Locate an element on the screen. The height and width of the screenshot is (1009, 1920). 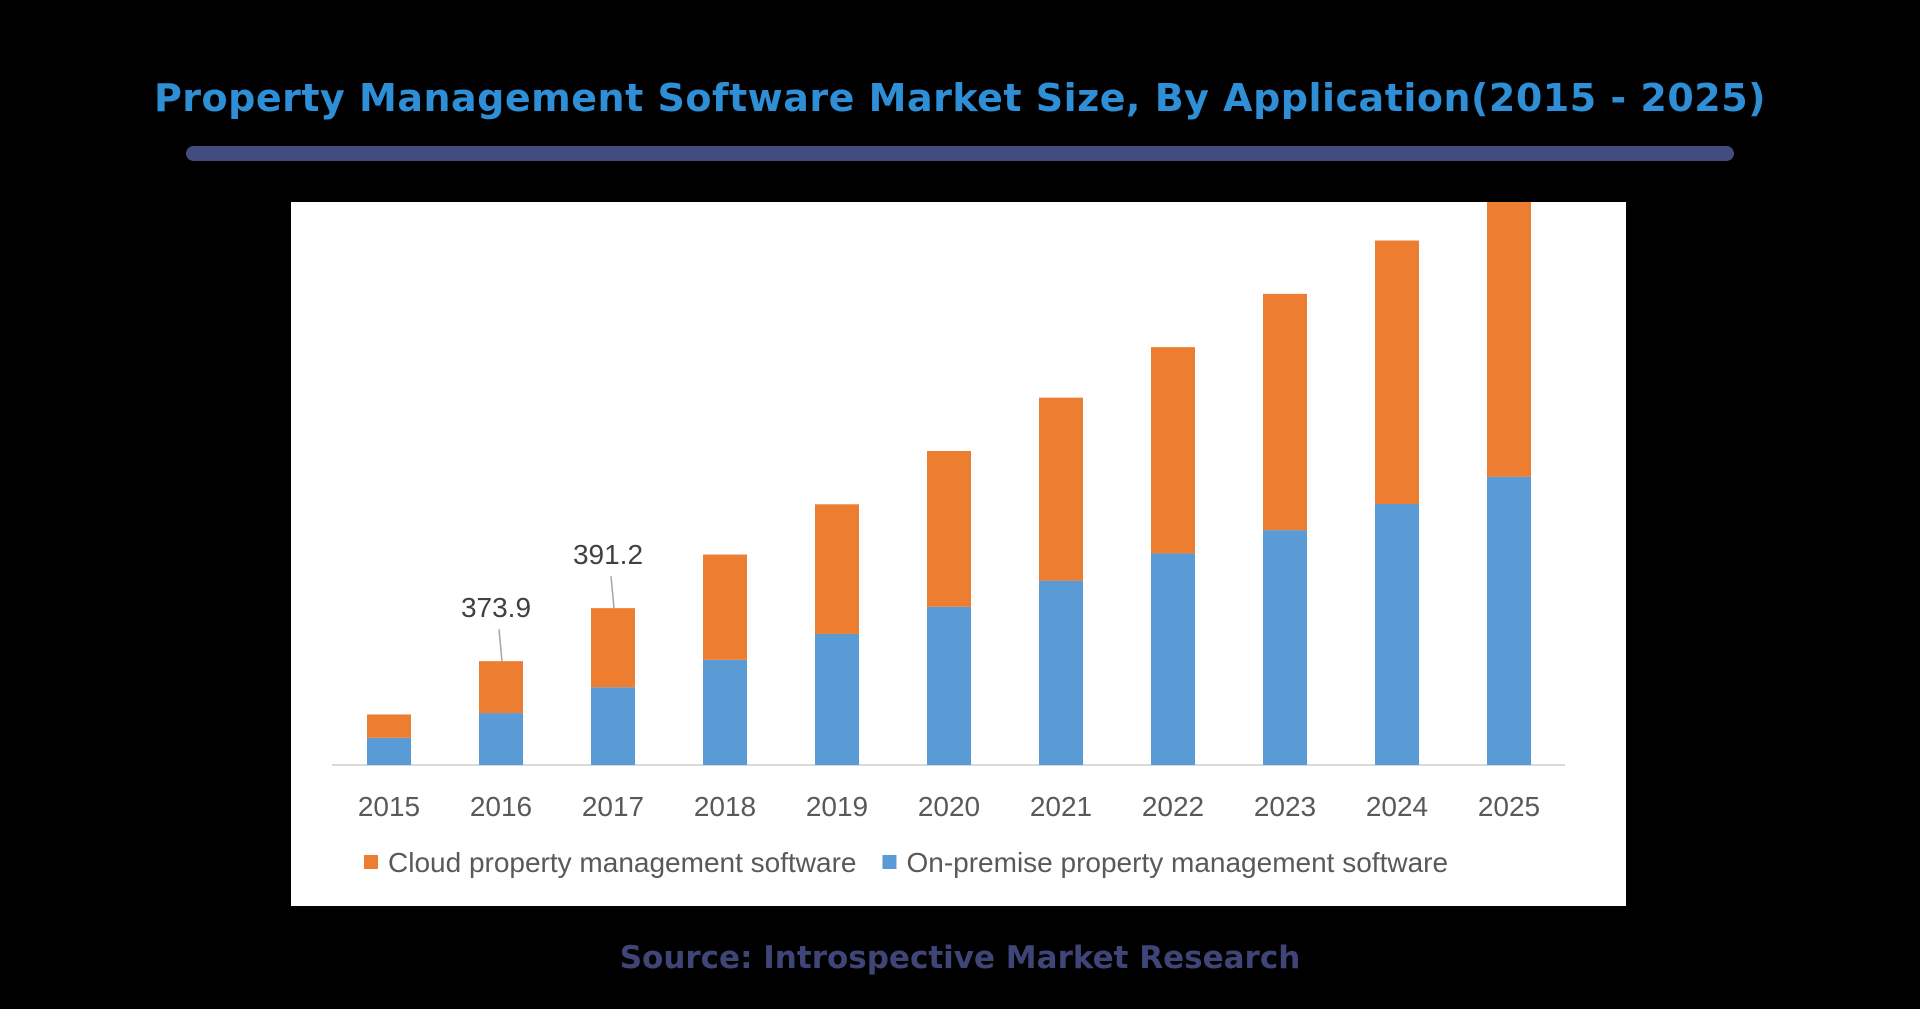
x-tick-label-2017: 2017 is located at coordinates (613, 806).